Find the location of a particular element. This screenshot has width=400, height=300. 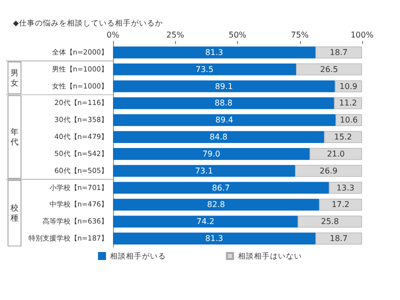

data-label: 10.6 is located at coordinates (349, 120).